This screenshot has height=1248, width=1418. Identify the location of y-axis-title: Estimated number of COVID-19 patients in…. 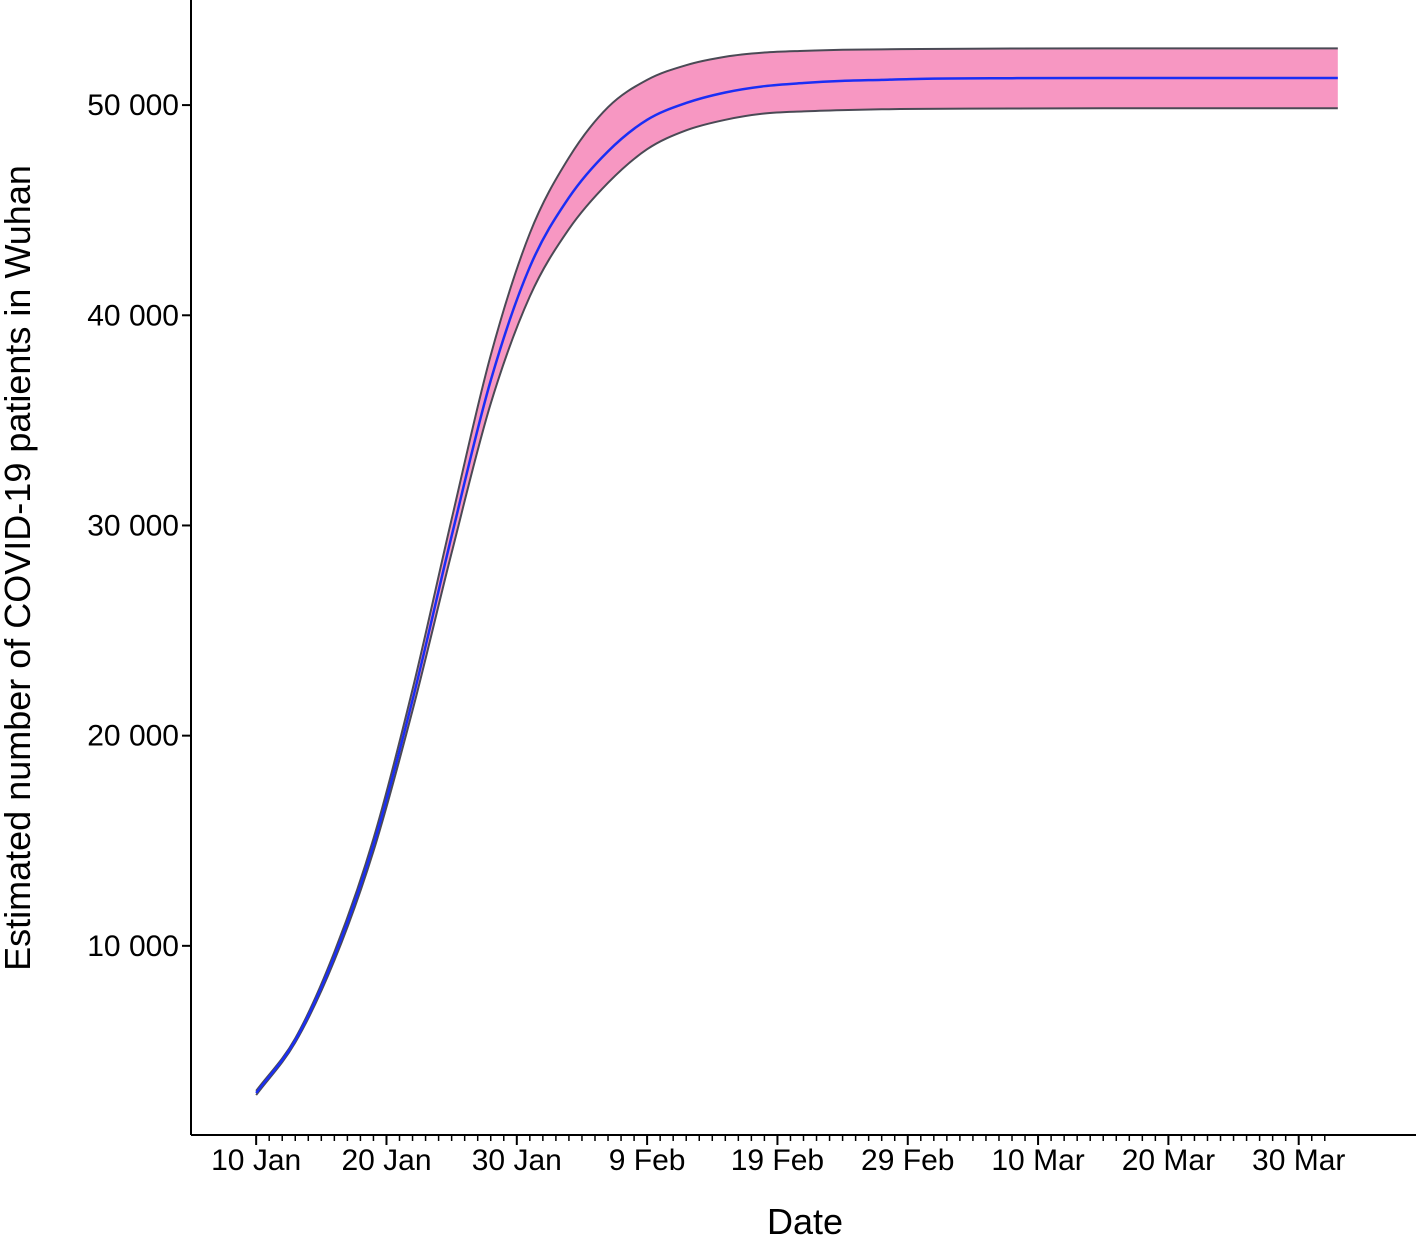
(19, 568).